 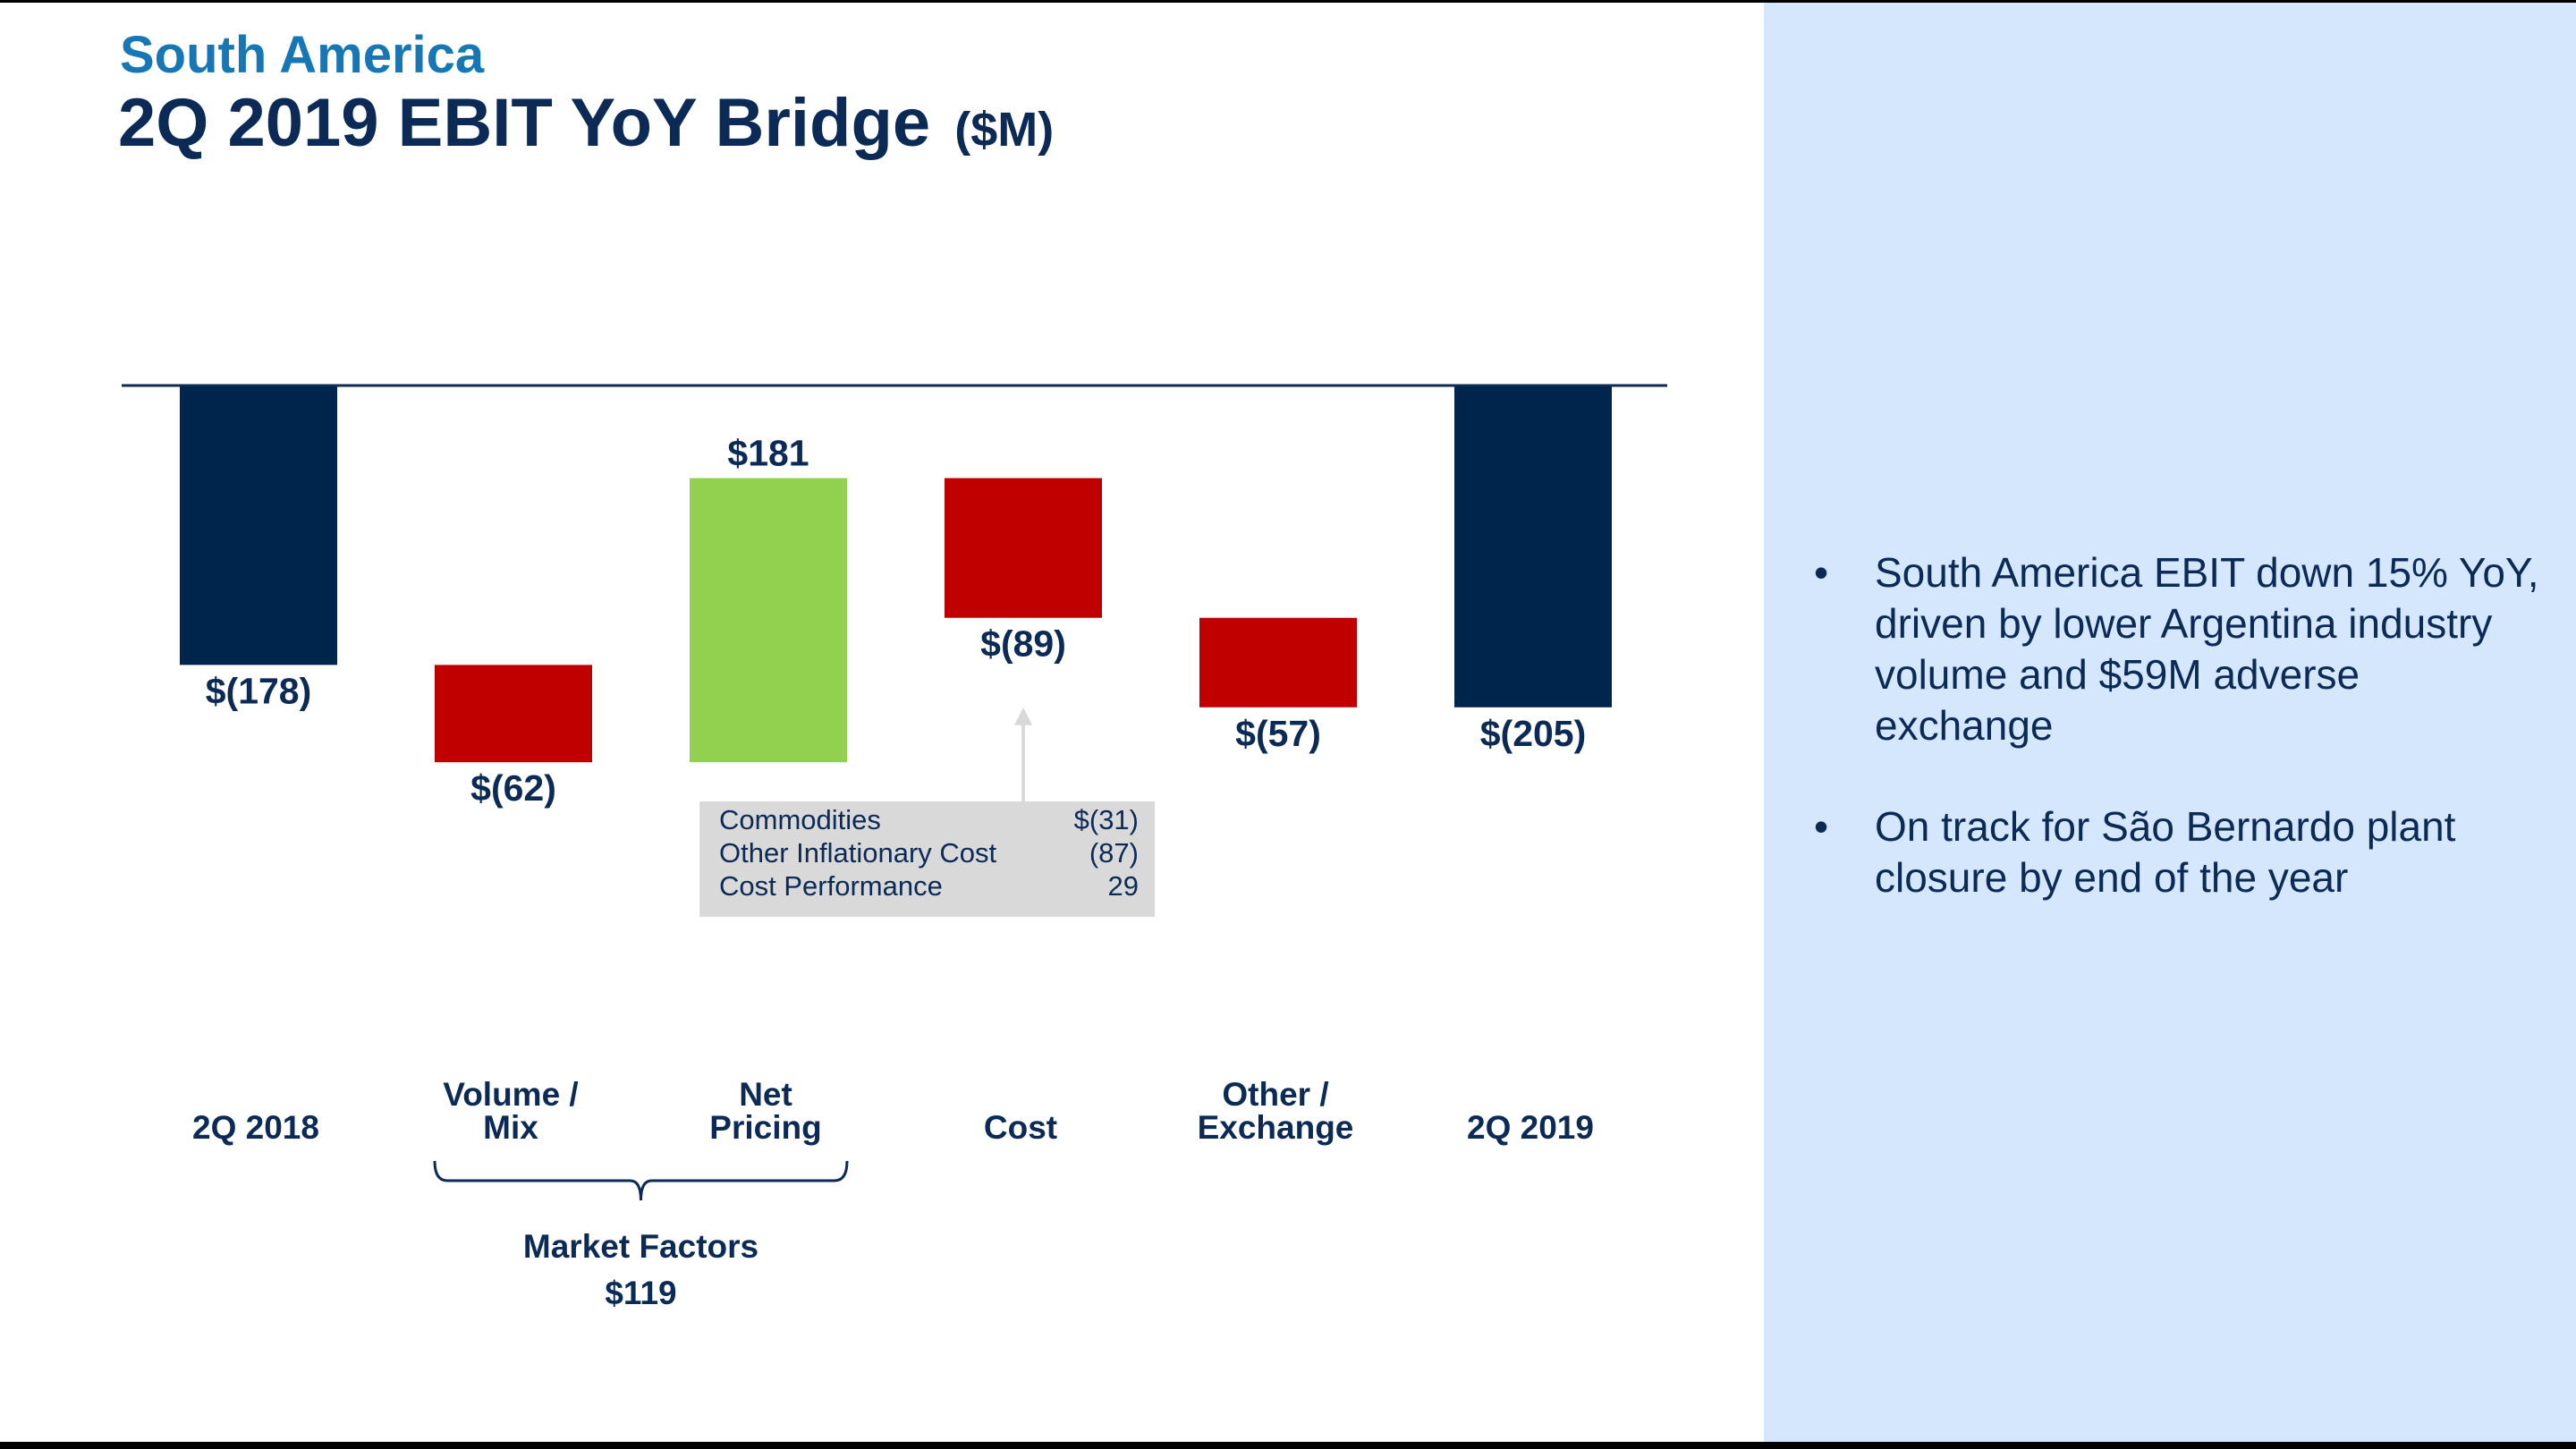 I want to click on value-label-2q2018: $(178), so click(x=259, y=690).